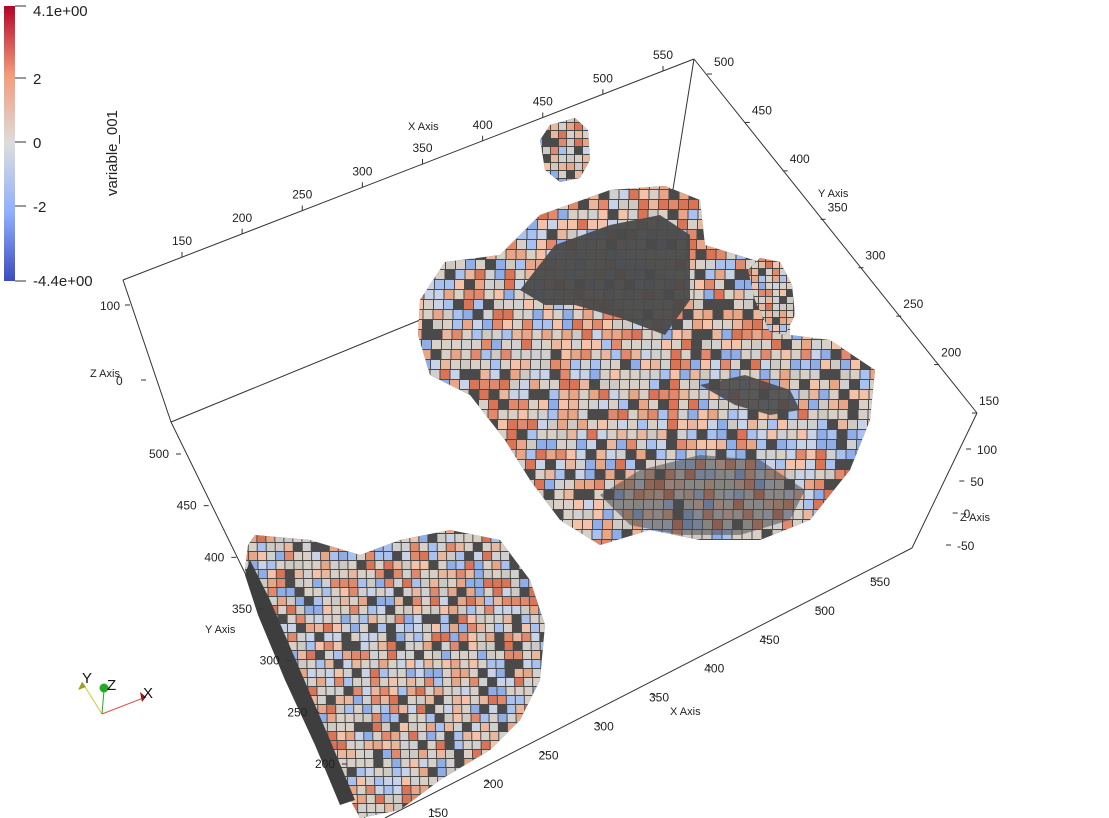 The width and height of the screenshot is (1109, 818). I want to click on front-x-axis-tick-label: 300, so click(604, 726).